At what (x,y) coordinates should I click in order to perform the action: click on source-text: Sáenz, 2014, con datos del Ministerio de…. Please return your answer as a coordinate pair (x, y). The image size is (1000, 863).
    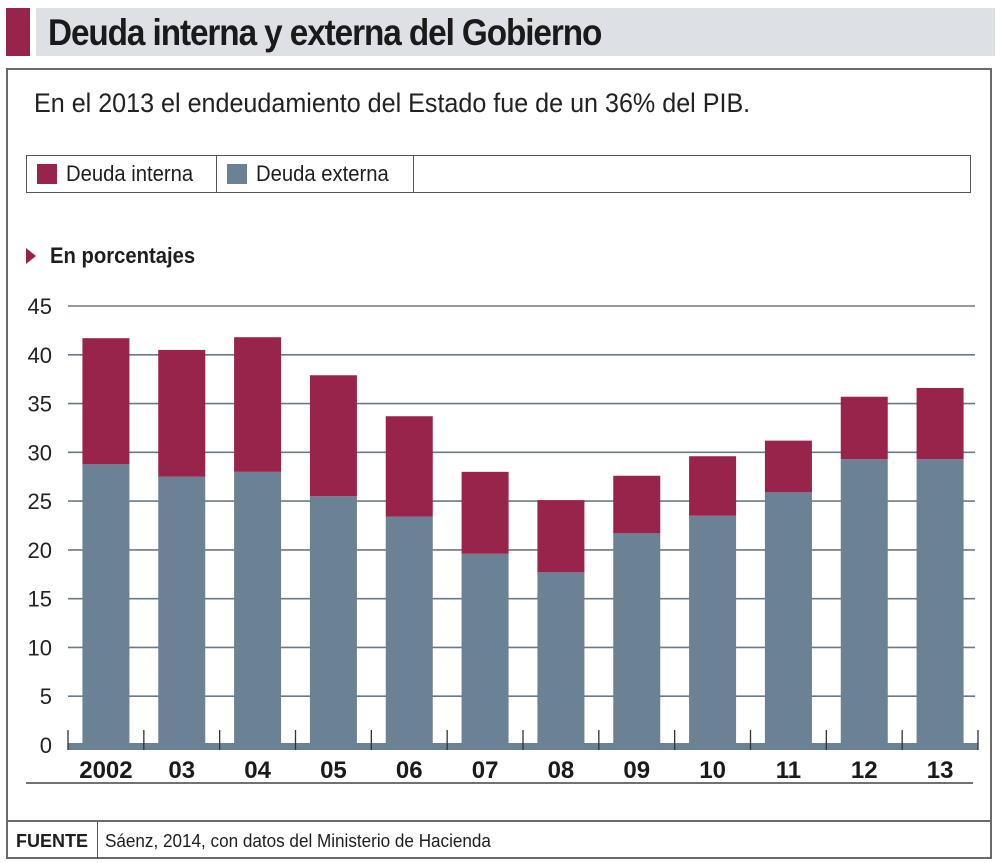
    Looking at the image, I should click on (298, 841).